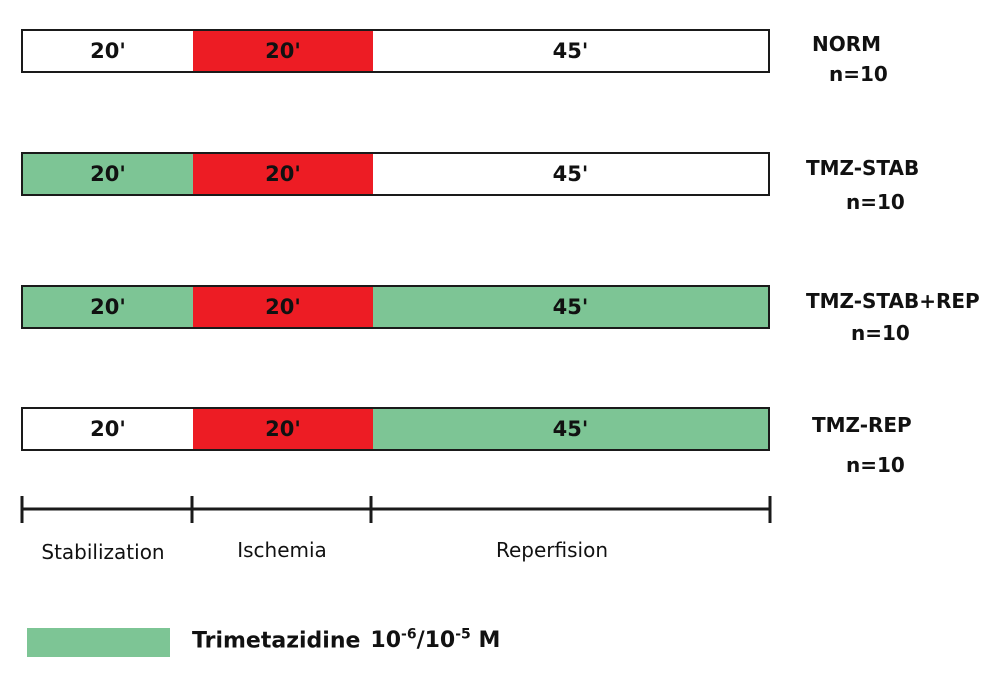 The image size is (1000, 682). I want to click on legend-label: Trimetazidine 10-6/10-5 M, so click(346, 640).